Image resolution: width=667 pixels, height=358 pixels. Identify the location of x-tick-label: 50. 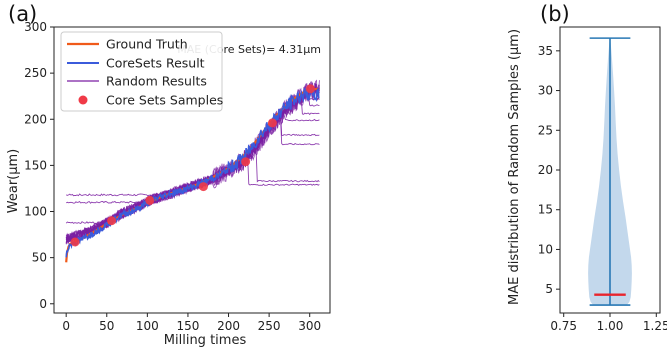
(106, 326).